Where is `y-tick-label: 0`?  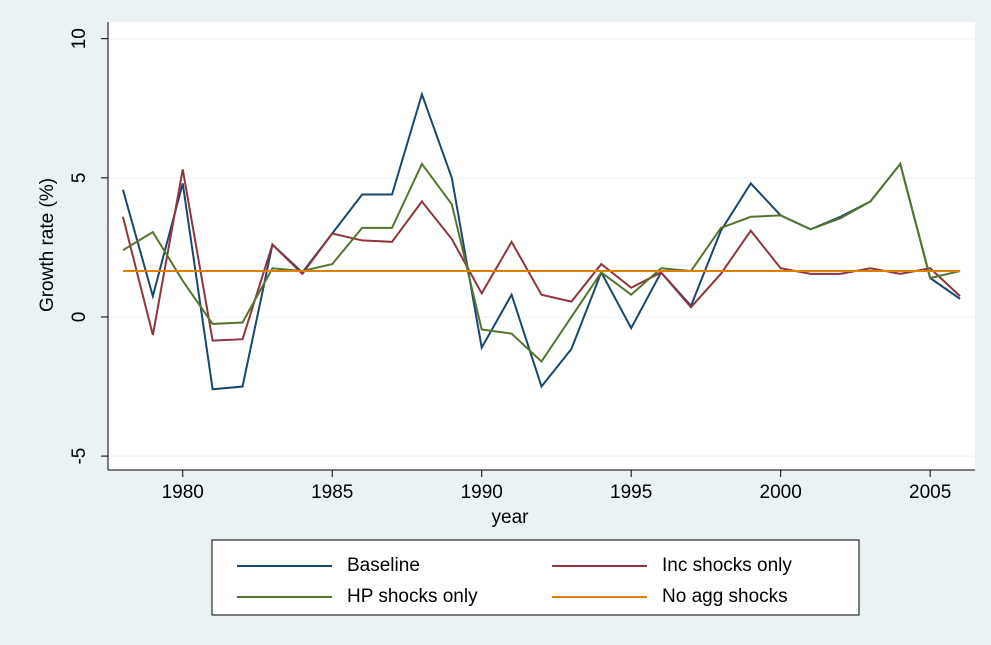 y-tick-label: 0 is located at coordinates (79, 317).